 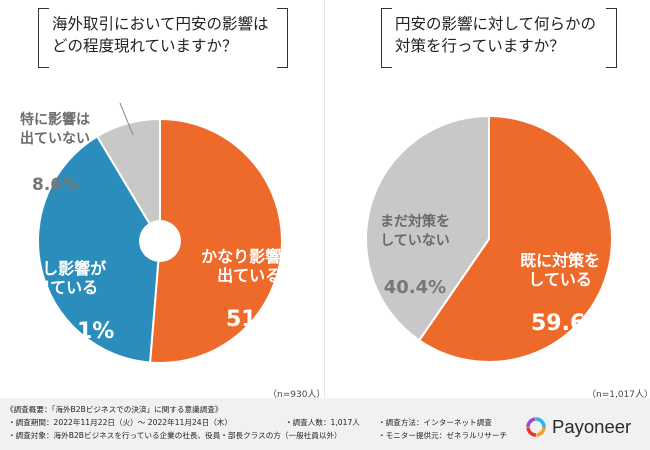 I want to click on footer-overview: 《調査概要：「海外B2Bビジネスでの決済」に関する意識調査》, so click(x=114, y=409).